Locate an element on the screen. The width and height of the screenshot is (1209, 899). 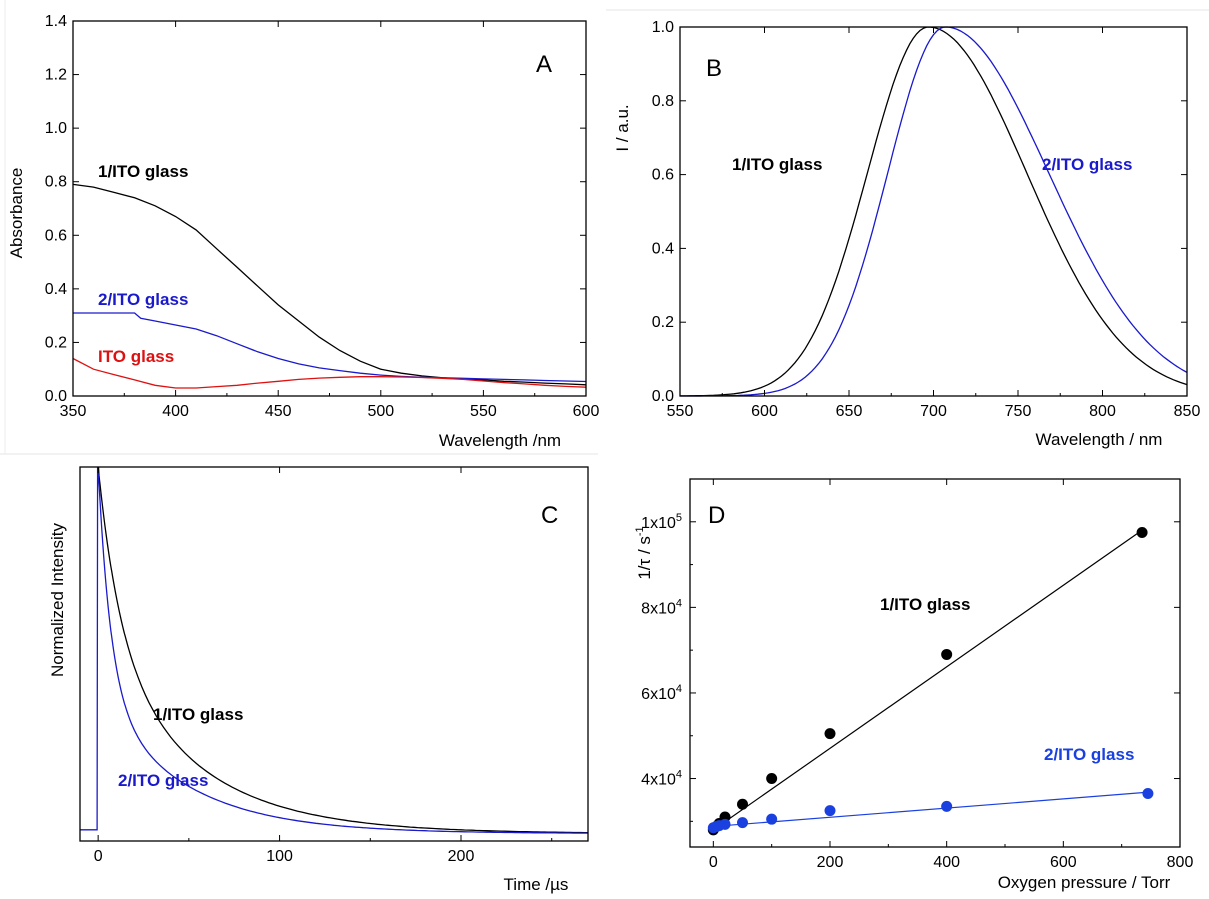
panel-d-xtick-label: 600 is located at coordinates (1063, 862).